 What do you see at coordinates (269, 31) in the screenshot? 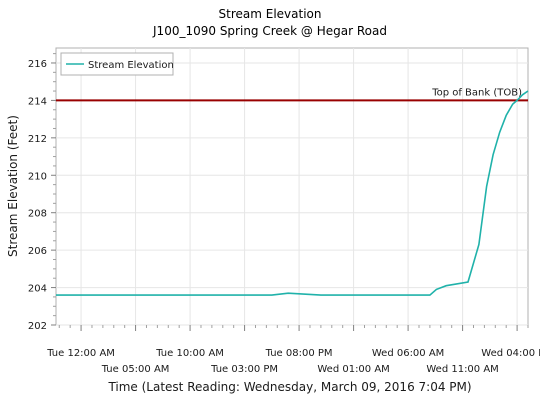
I see `chart-subtitle: J100_1090 Spring Creek @ Hegar Road` at bounding box center [269, 31].